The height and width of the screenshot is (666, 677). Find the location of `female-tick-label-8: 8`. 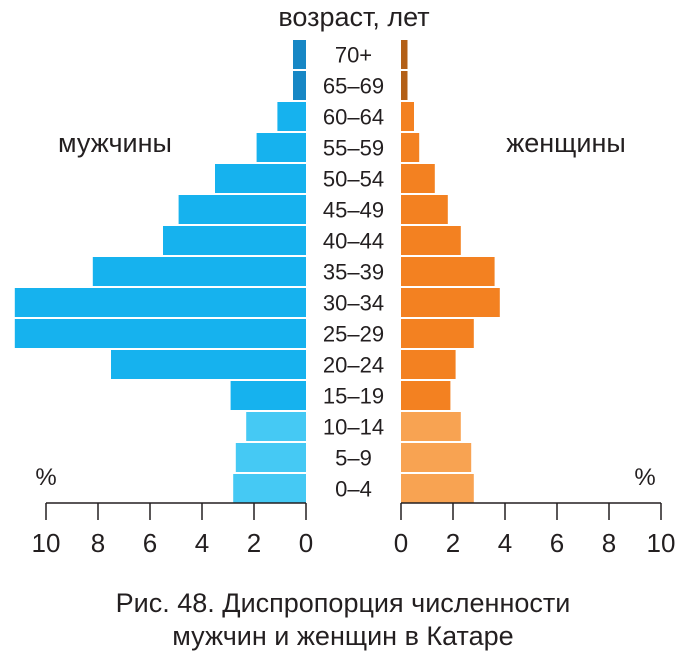

female-tick-label-8: 8 is located at coordinates (609, 543).